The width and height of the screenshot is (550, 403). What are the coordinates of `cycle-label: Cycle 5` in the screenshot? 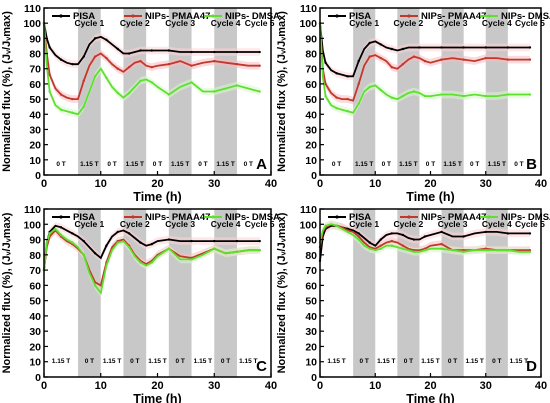 It's located at (530, 23).